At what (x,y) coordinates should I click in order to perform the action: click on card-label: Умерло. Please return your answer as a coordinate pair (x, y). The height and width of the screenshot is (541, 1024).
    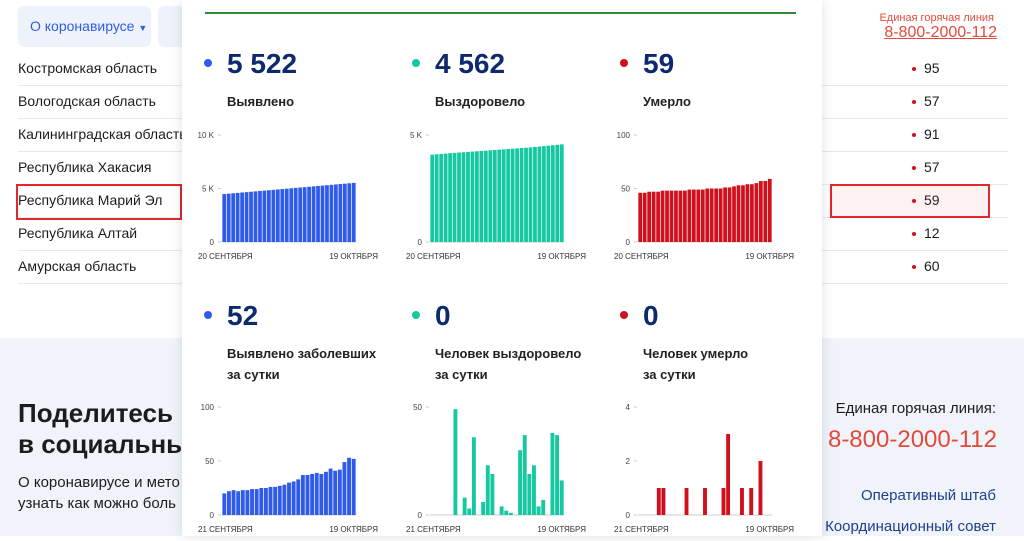
    Looking at the image, I should click on (667, 101).